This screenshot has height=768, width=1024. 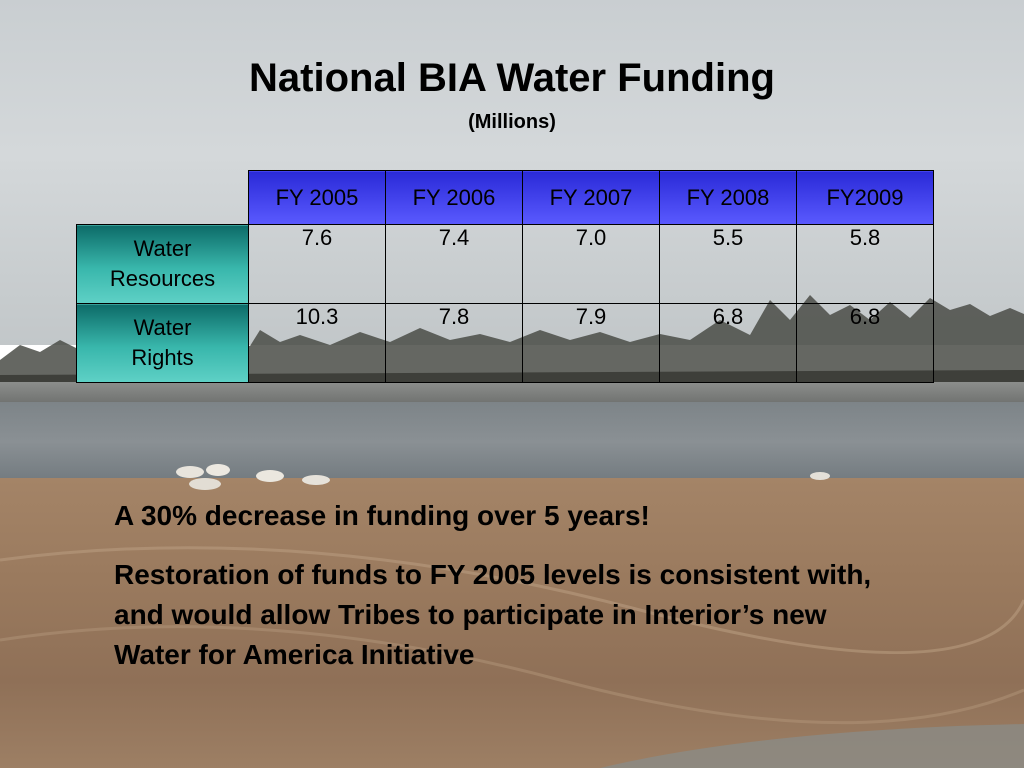 I want to click on table-cell: 7.9, so click(x=591, y=343).